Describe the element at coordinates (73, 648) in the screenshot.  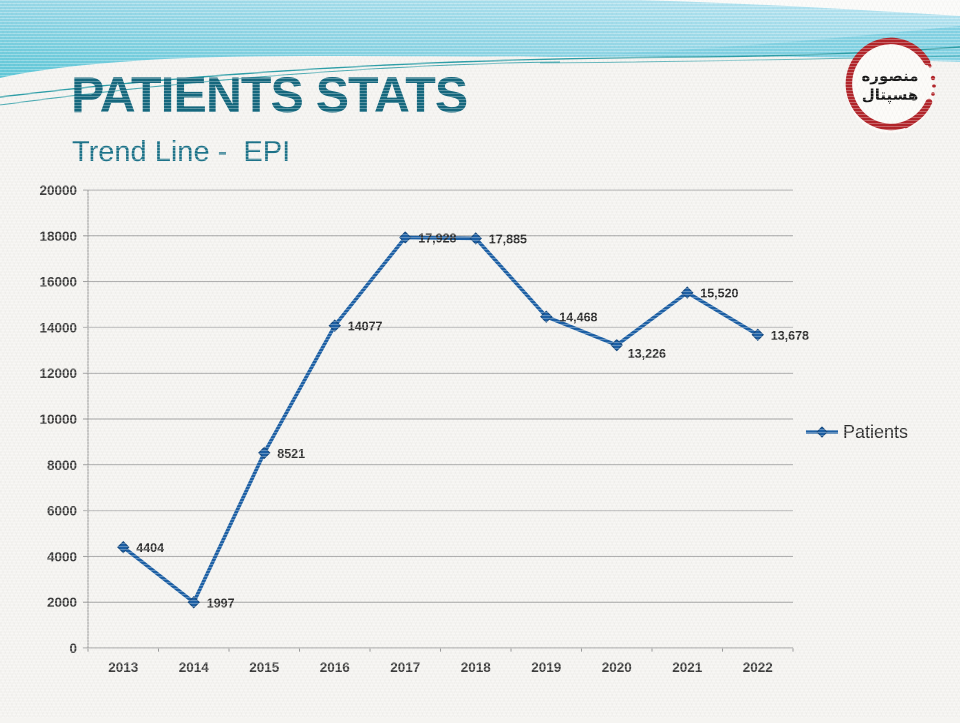
I see `y-axis-tick-label: 0` at that location.